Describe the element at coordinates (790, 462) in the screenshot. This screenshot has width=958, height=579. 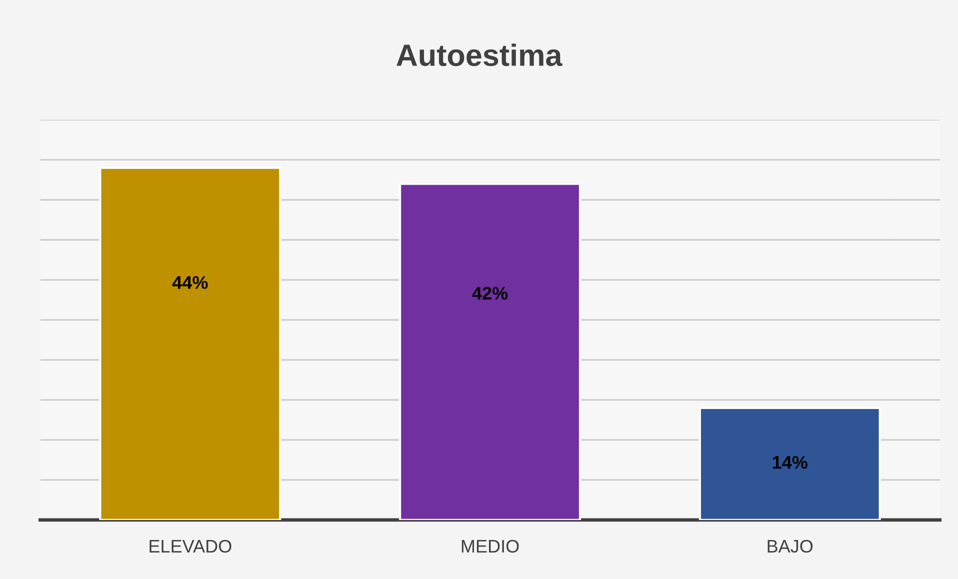
I see `data-label: 14%` at that location.